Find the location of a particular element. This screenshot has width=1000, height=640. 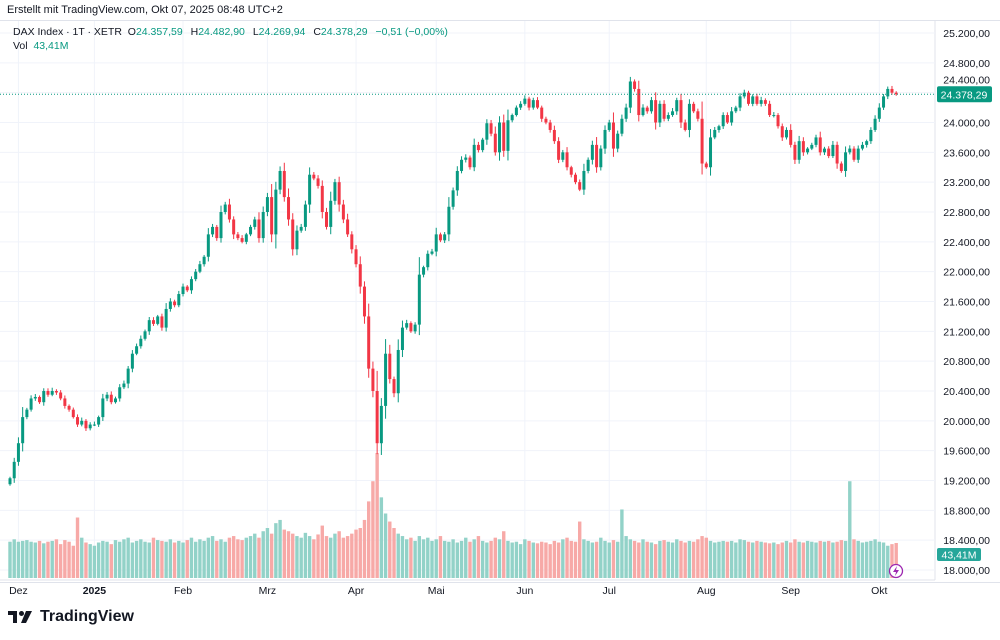

y-tick-label: 18.400,00 is located at coordinates (966, 541).